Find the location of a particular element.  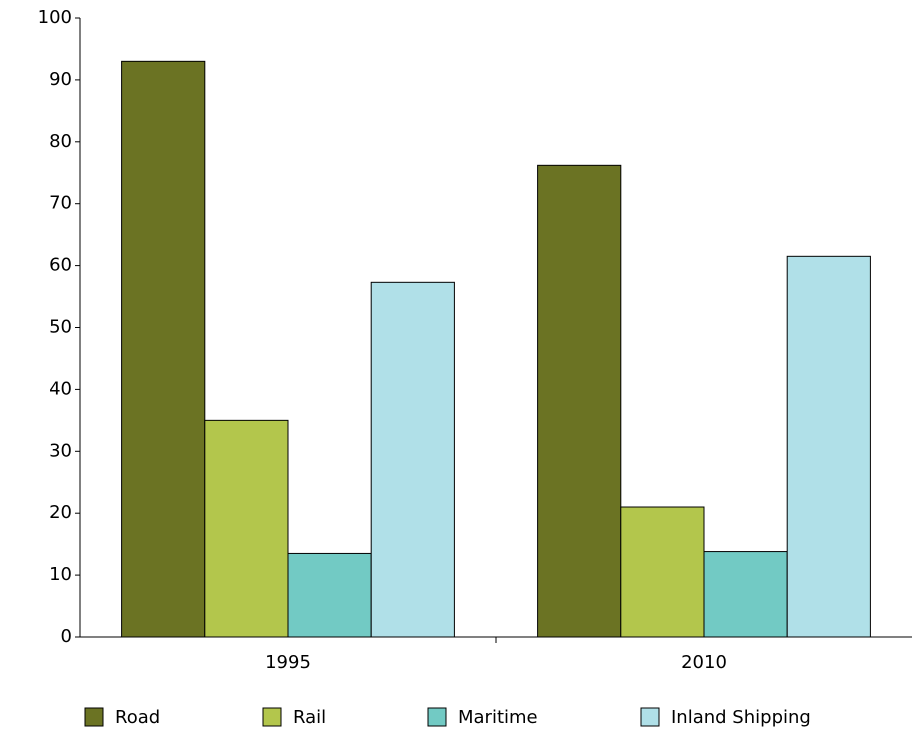

y-tick-label: 50 is located at coordinates (60, 327).